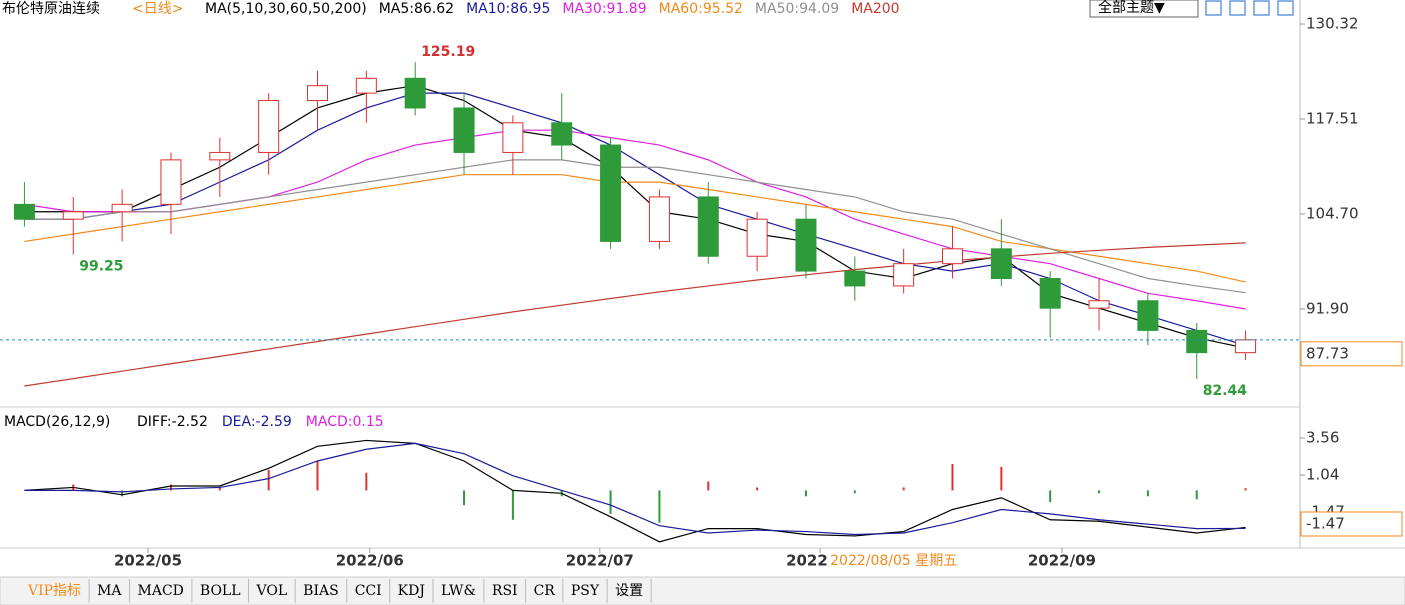  What do you see at coordinates (51, 8) in the screenshot?
I see `instrument-title: 布伦特原油连续` at bounding box center [51, 8].